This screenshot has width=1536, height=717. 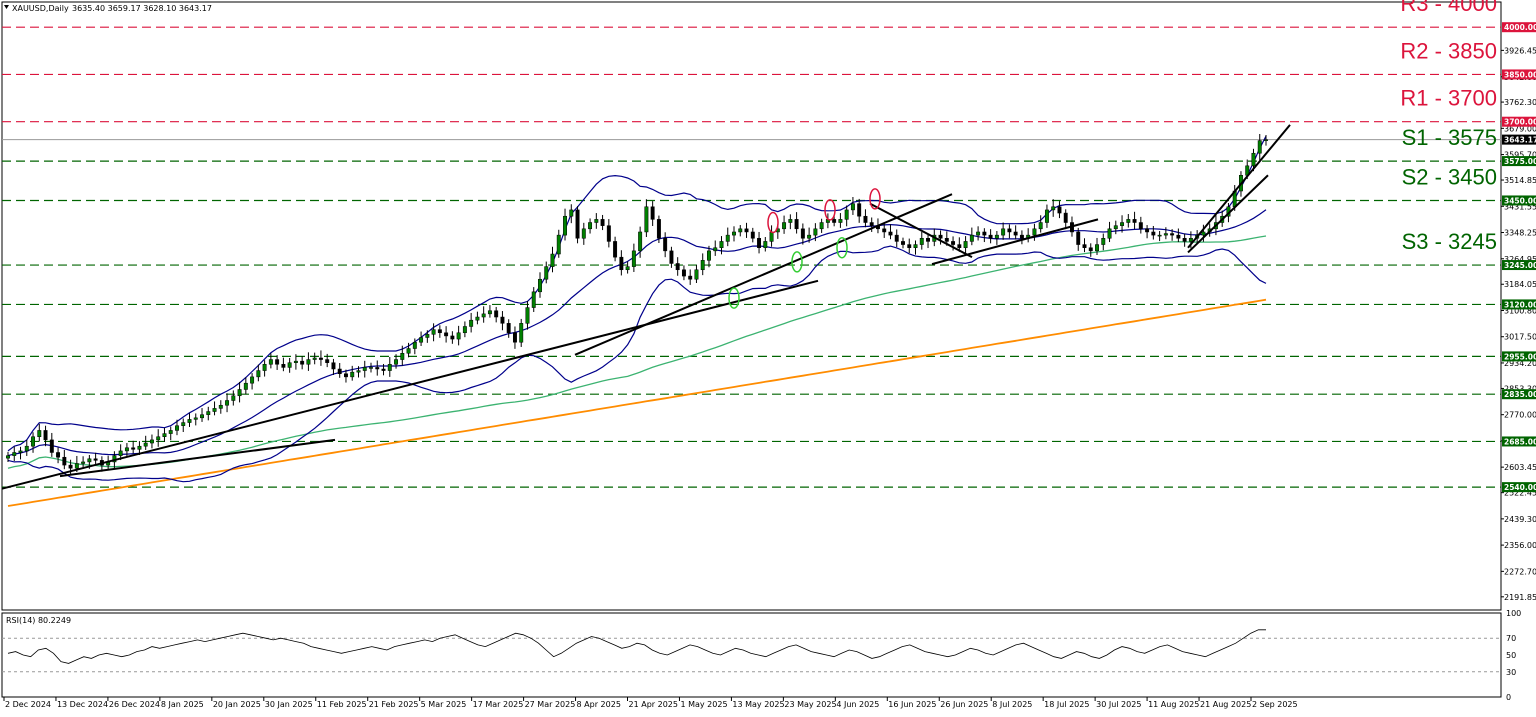 What do you see at coordinates (1508, 697) in the screenshot?
I see `rsi-tick-label: 0` at bounding box center [1508, 697].